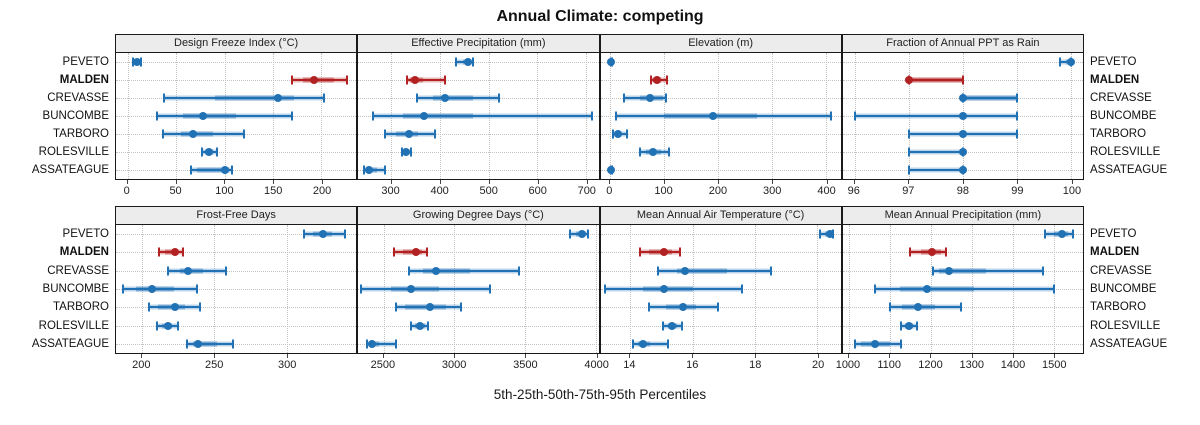  Describe the element at coordinates (236, 44) in the screenshot. I see `panel-title-design-freeze-index-c: Design Freeze Index (°C)` at that location.